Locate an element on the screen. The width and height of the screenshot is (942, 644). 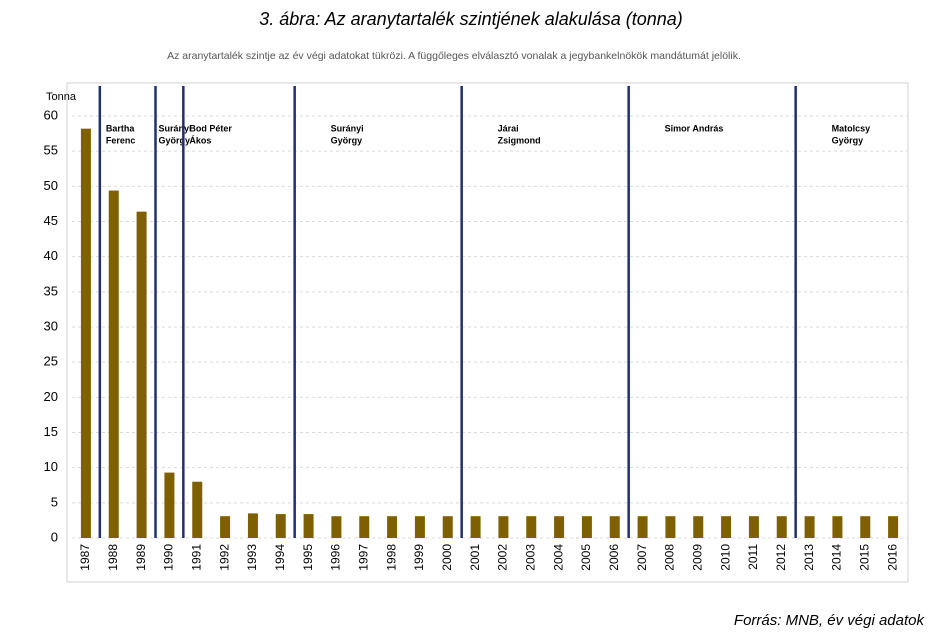
x-tick-label: 2016 is located at coordinates (892, 557).